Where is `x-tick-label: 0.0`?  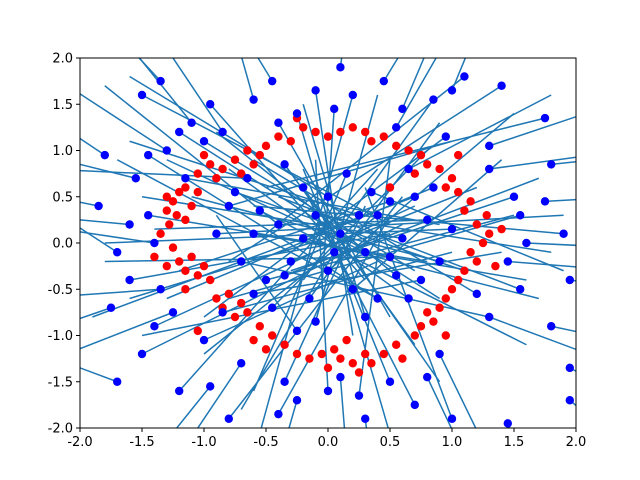
x-tick-label: 0.0 is located at coordinates (328, 442).